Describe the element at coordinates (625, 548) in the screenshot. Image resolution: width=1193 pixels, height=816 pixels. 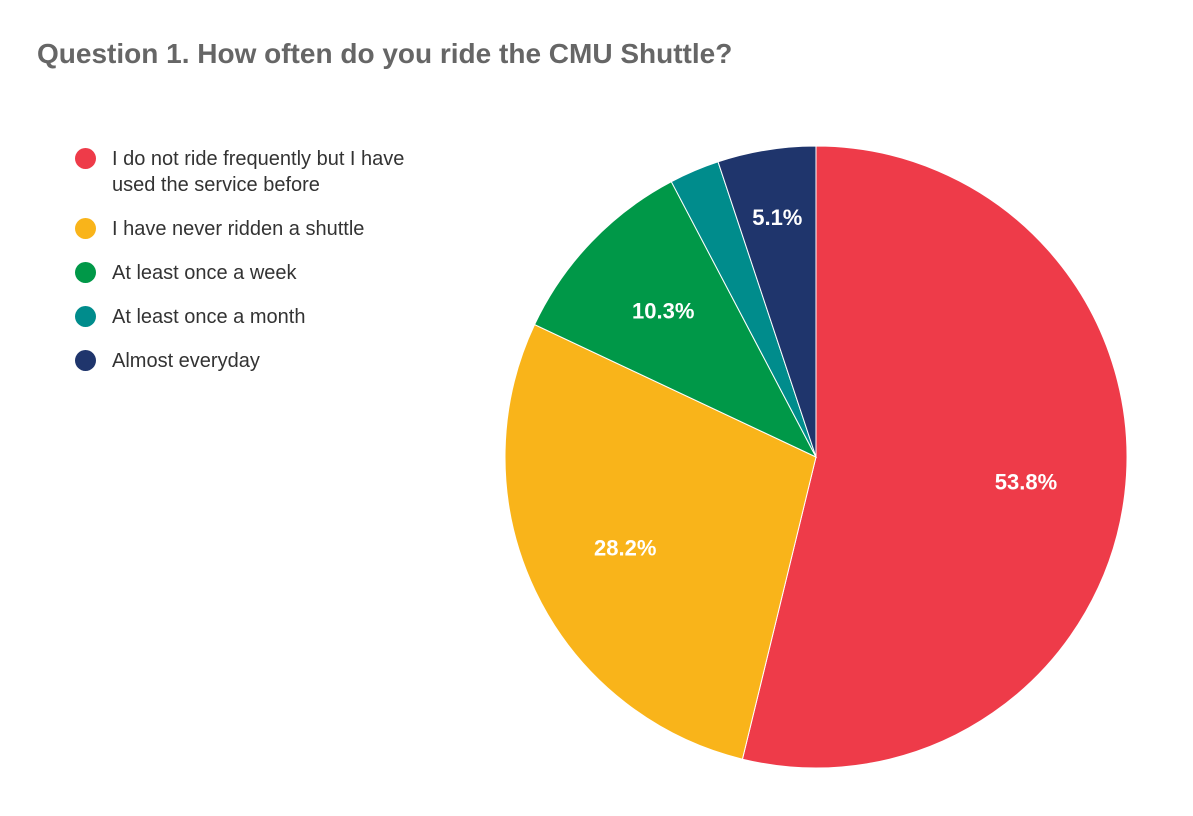
I see `slice-data-label-1: 28.2%` at that location.